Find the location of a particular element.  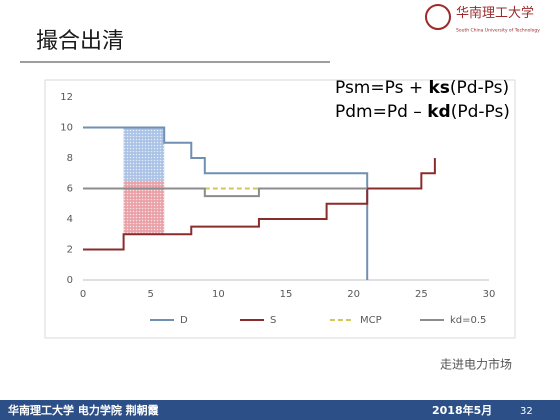

legend-label: D is located at coordinates (184, 320).